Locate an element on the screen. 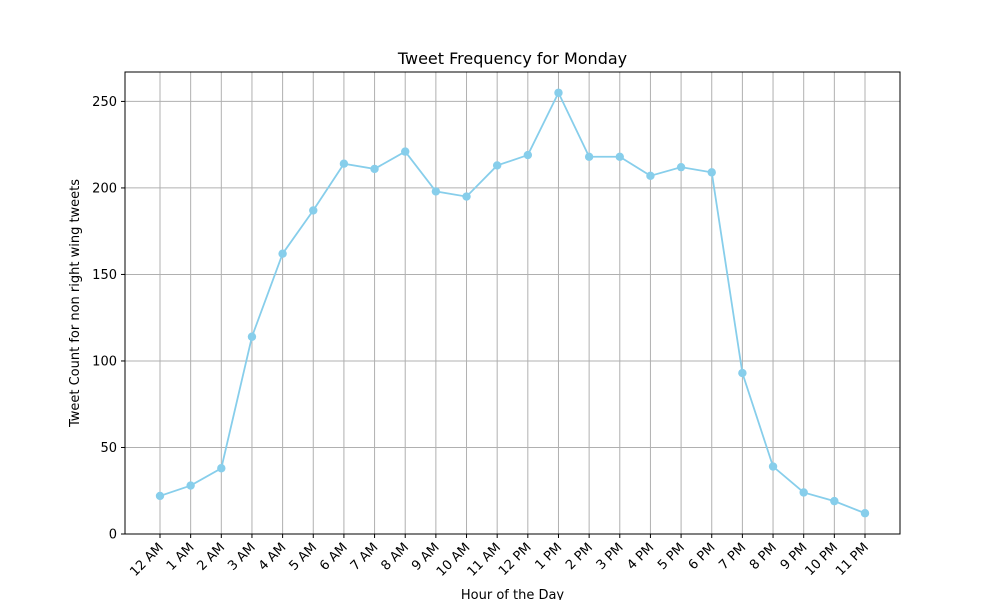 This screenshot has width=1000, height=600. x-tick-label: 4 AM is located at coordinates (273, 557).